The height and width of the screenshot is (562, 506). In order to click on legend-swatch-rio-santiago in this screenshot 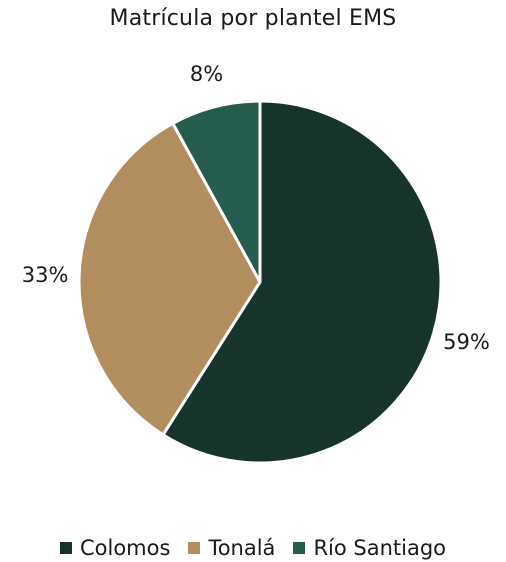, I will do `click(299, 548)`.